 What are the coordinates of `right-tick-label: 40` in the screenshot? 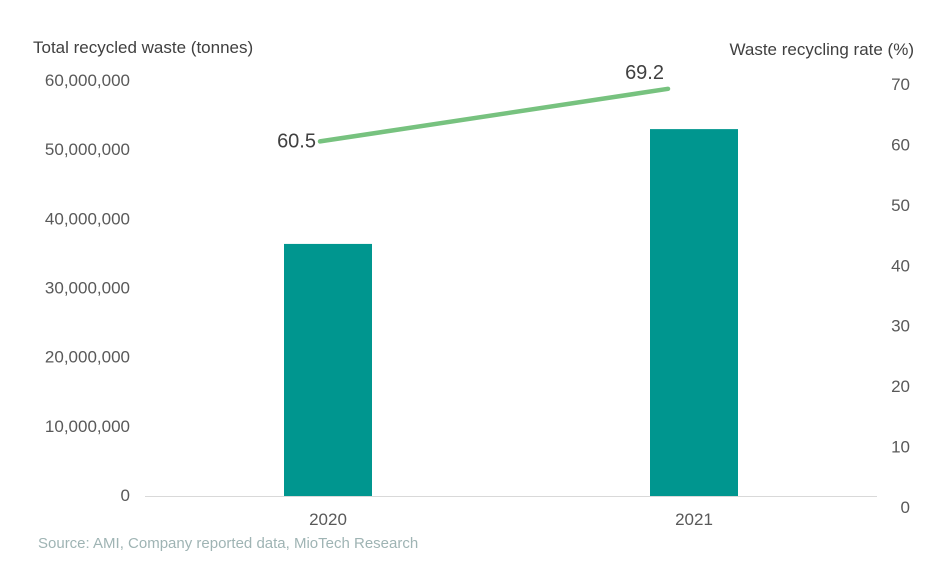 It's located at (900, 265).